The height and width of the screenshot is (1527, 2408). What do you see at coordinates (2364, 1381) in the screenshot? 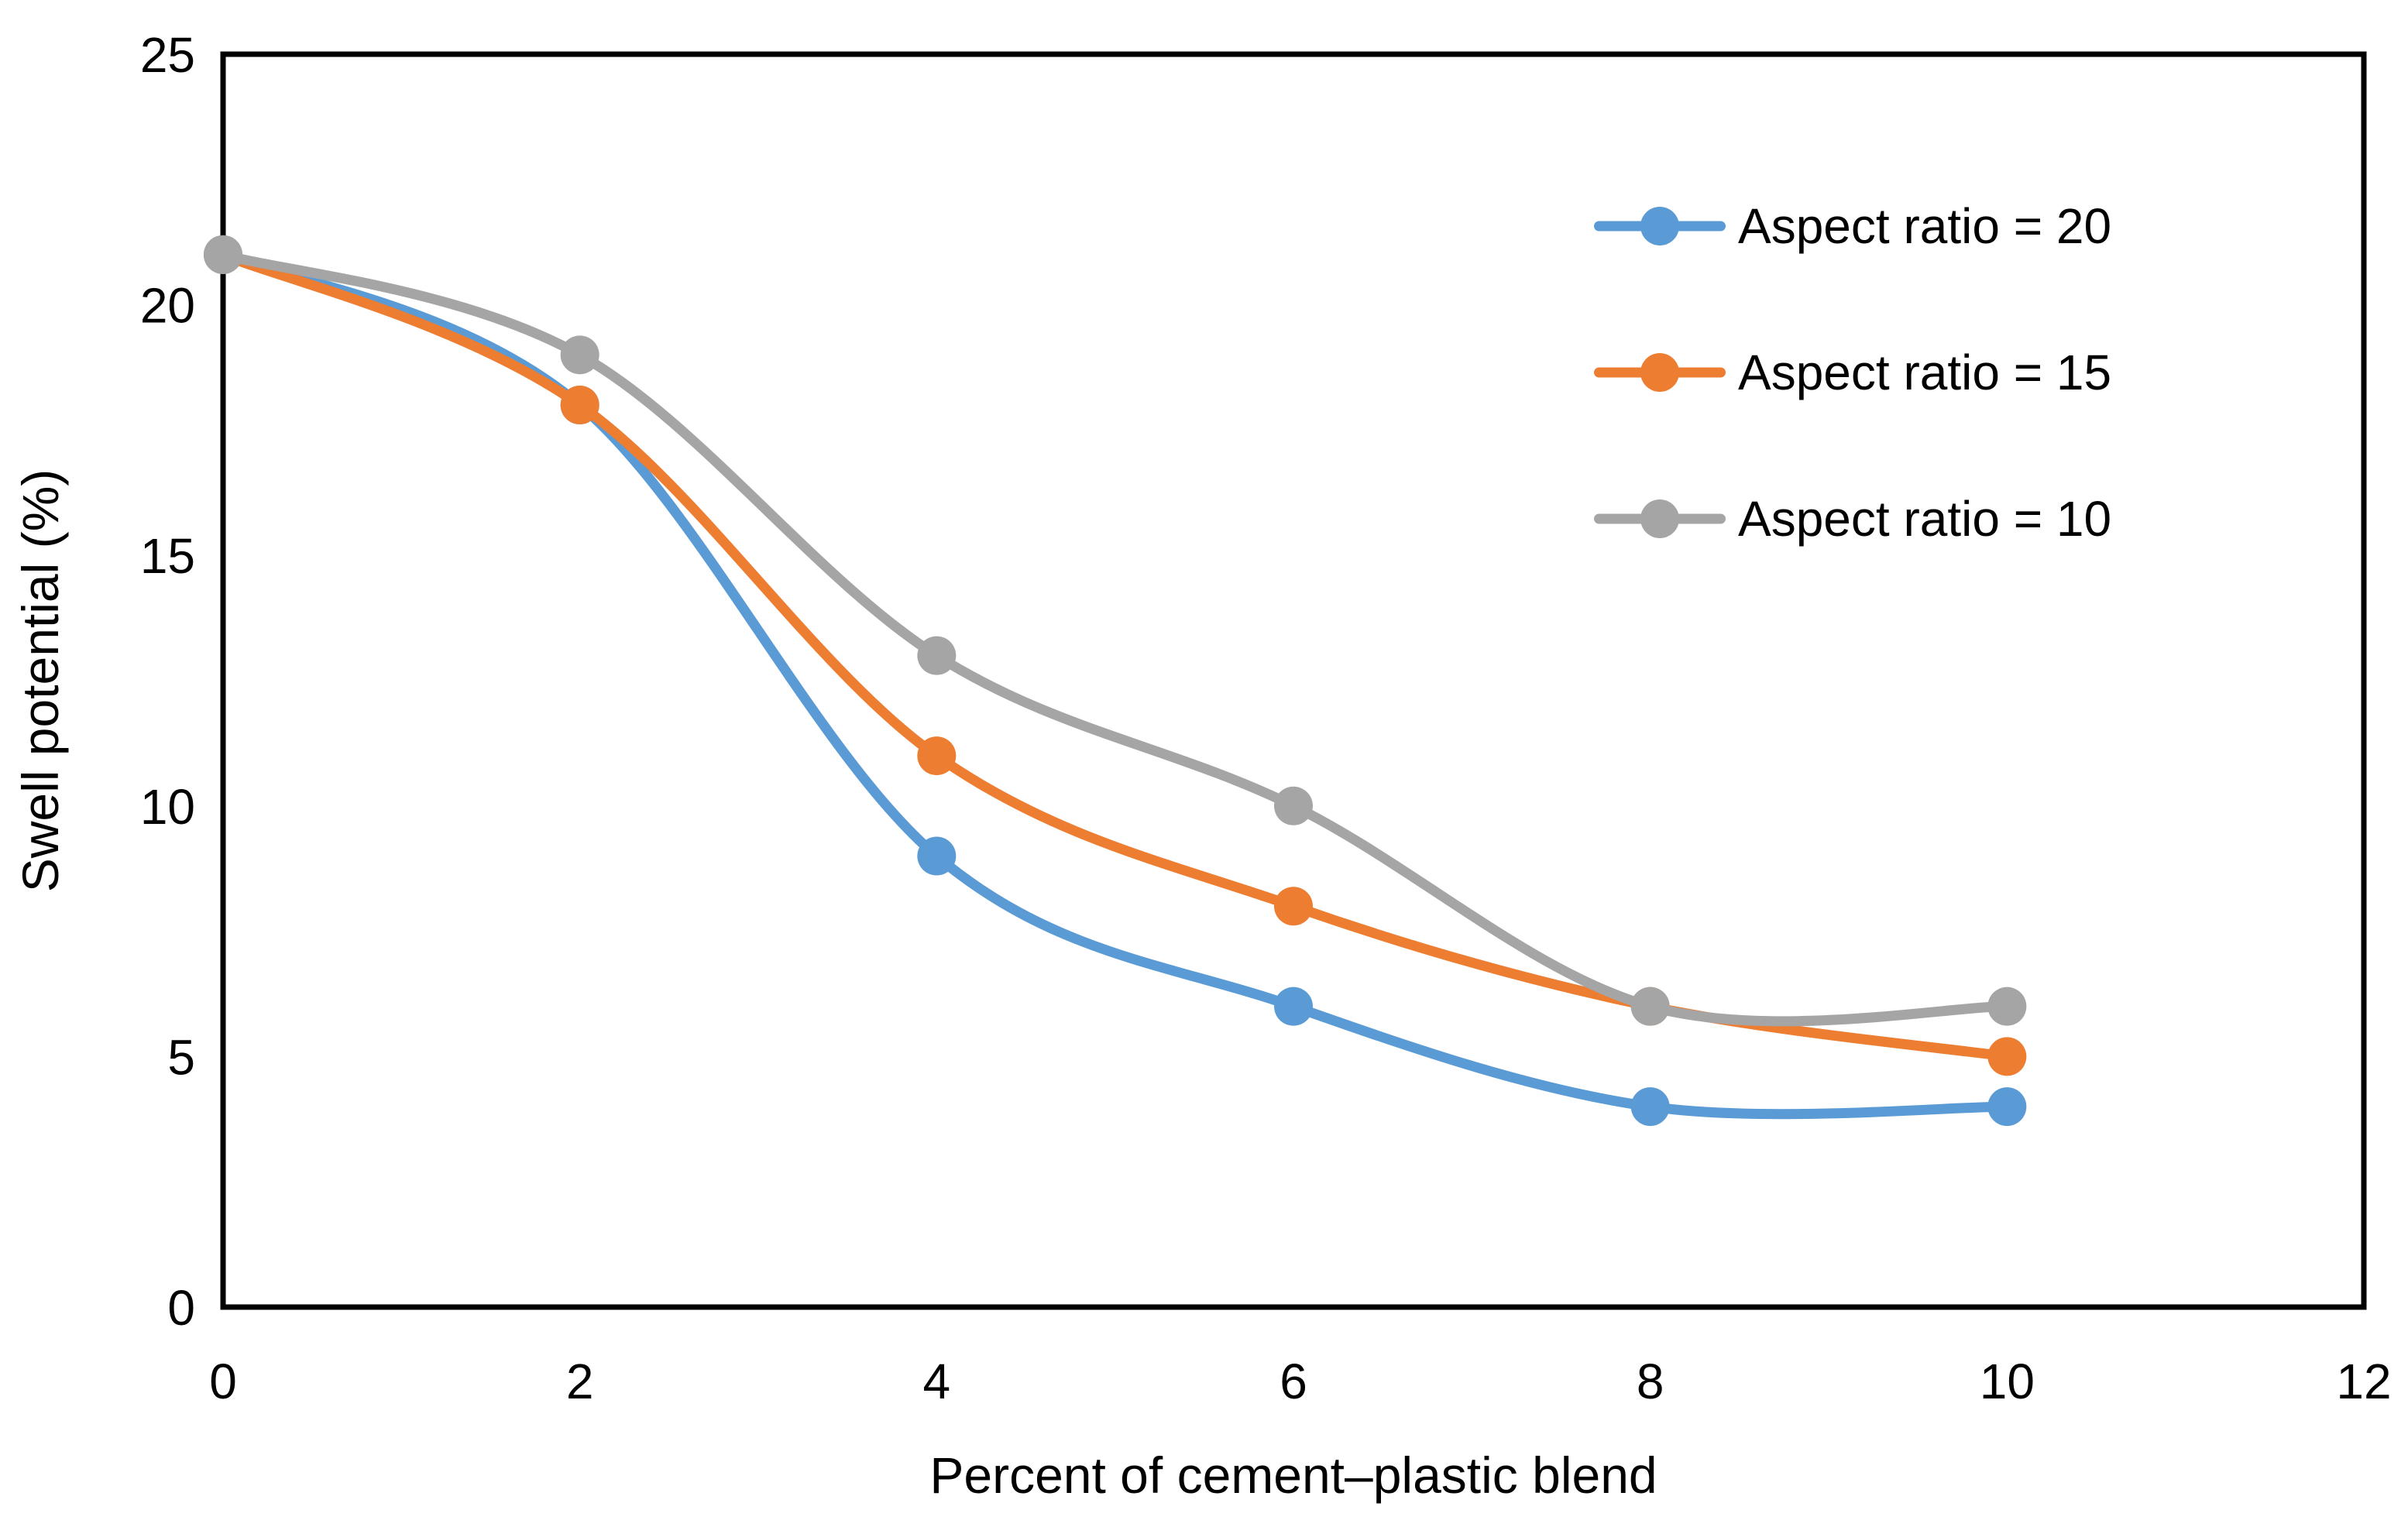
I see `x-tick-label: 12` at bounding box center [2364, 1381].